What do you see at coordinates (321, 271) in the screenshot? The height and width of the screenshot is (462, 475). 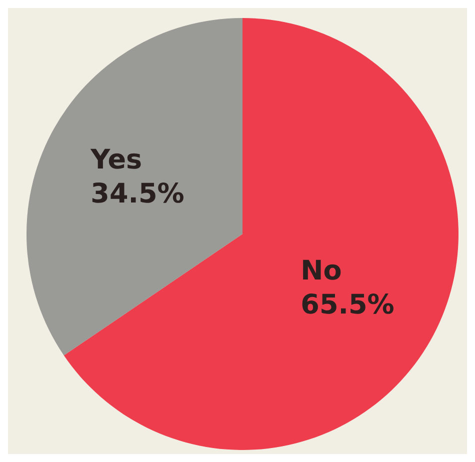 I see `slice-label: No` at bounding box center [321, 271].